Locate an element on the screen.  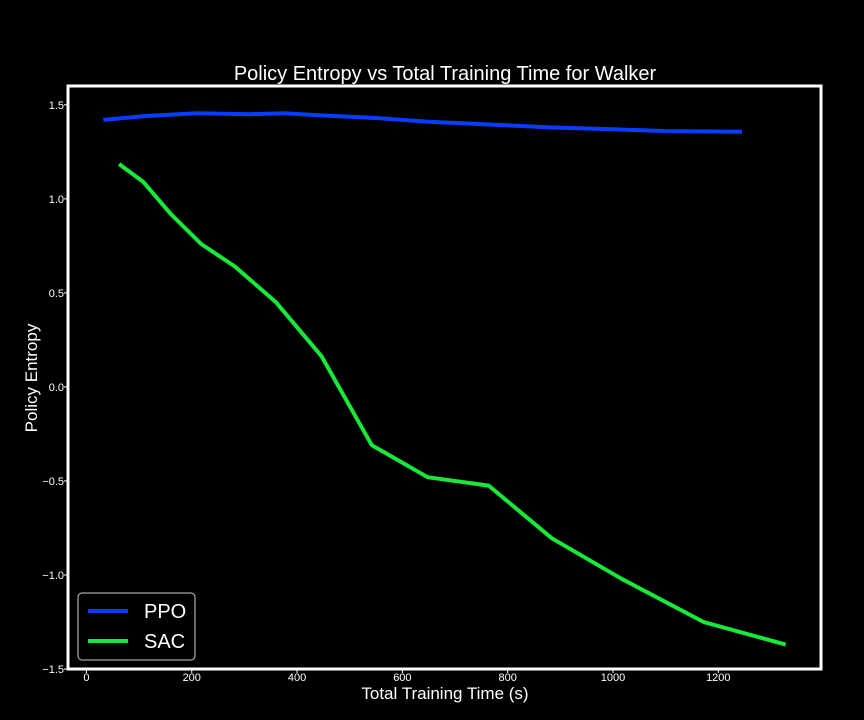
x-axis-label: Total Training Time (s) is located at coordinates (444, 693).